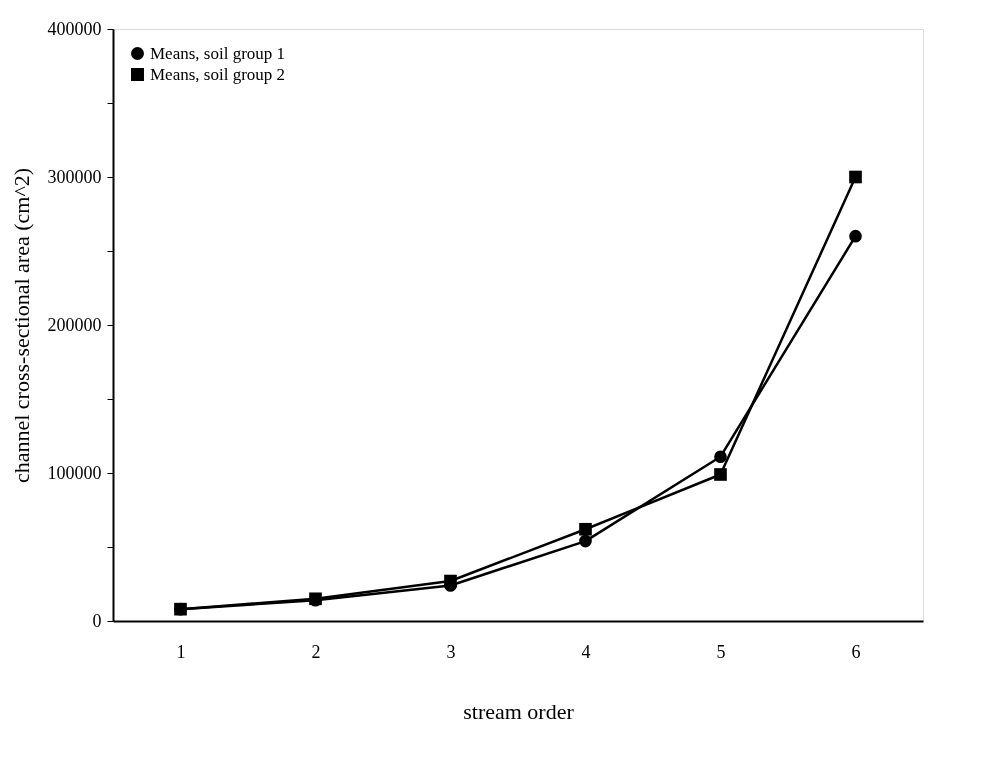  I want to click on x-tick-label: 2, so click(316, 651).